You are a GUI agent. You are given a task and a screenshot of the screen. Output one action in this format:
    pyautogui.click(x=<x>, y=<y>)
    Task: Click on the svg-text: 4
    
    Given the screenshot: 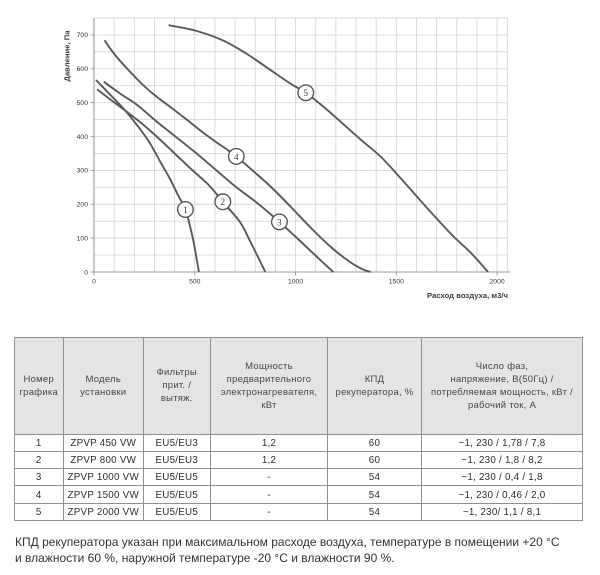 What is the action you would take?
    pyautogui.click(x=236, y=158)
    